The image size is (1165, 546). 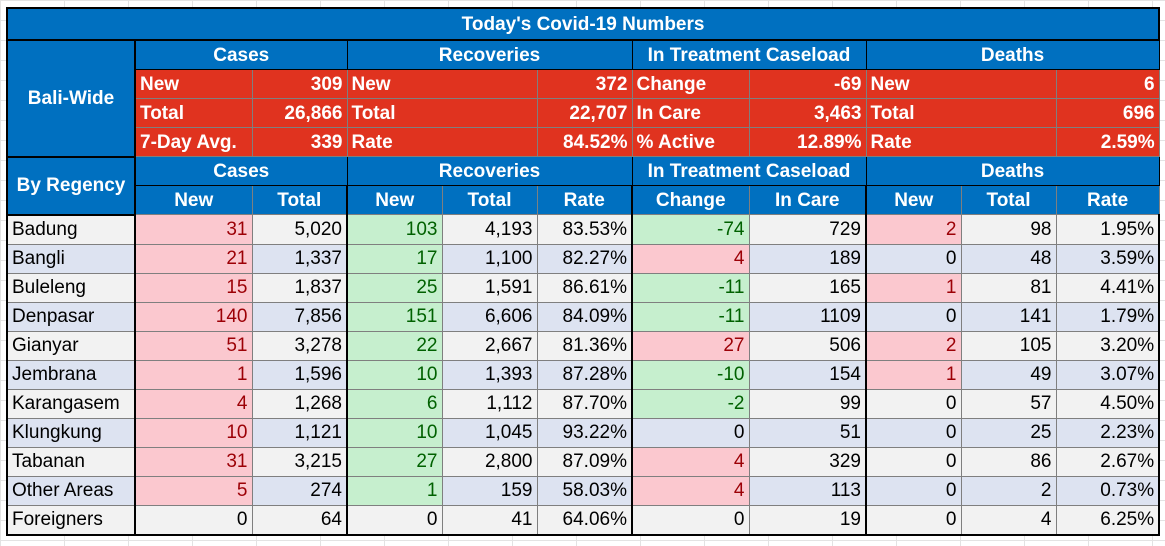 What do you see at coordinates (193, 142) in the screenshot?
I see `bali-cases-label: 7-Day Avg.` at bounding box center [193, 142].